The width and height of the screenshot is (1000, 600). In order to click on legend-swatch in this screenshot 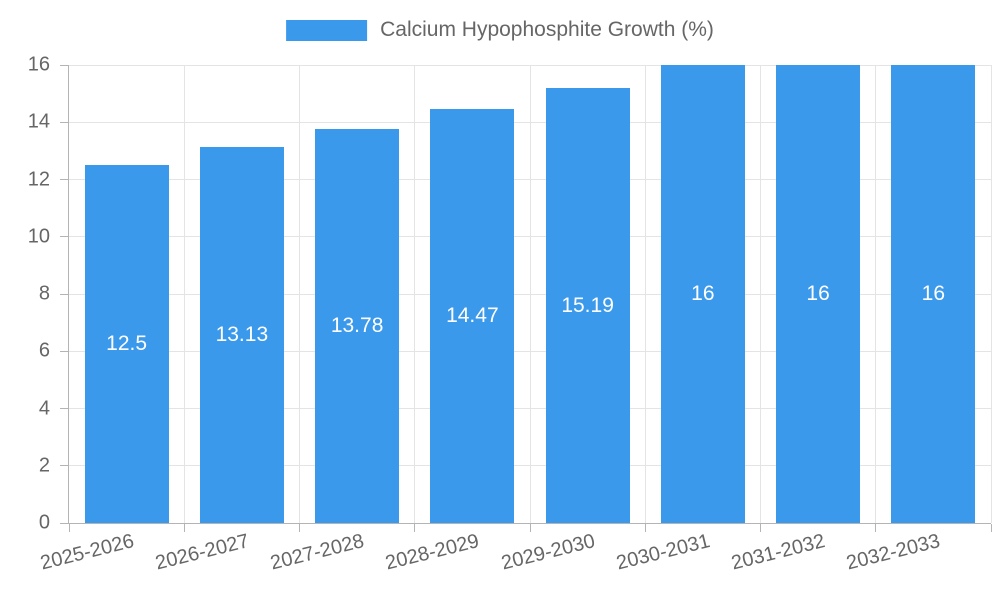, I will do `click(327, 30)`.